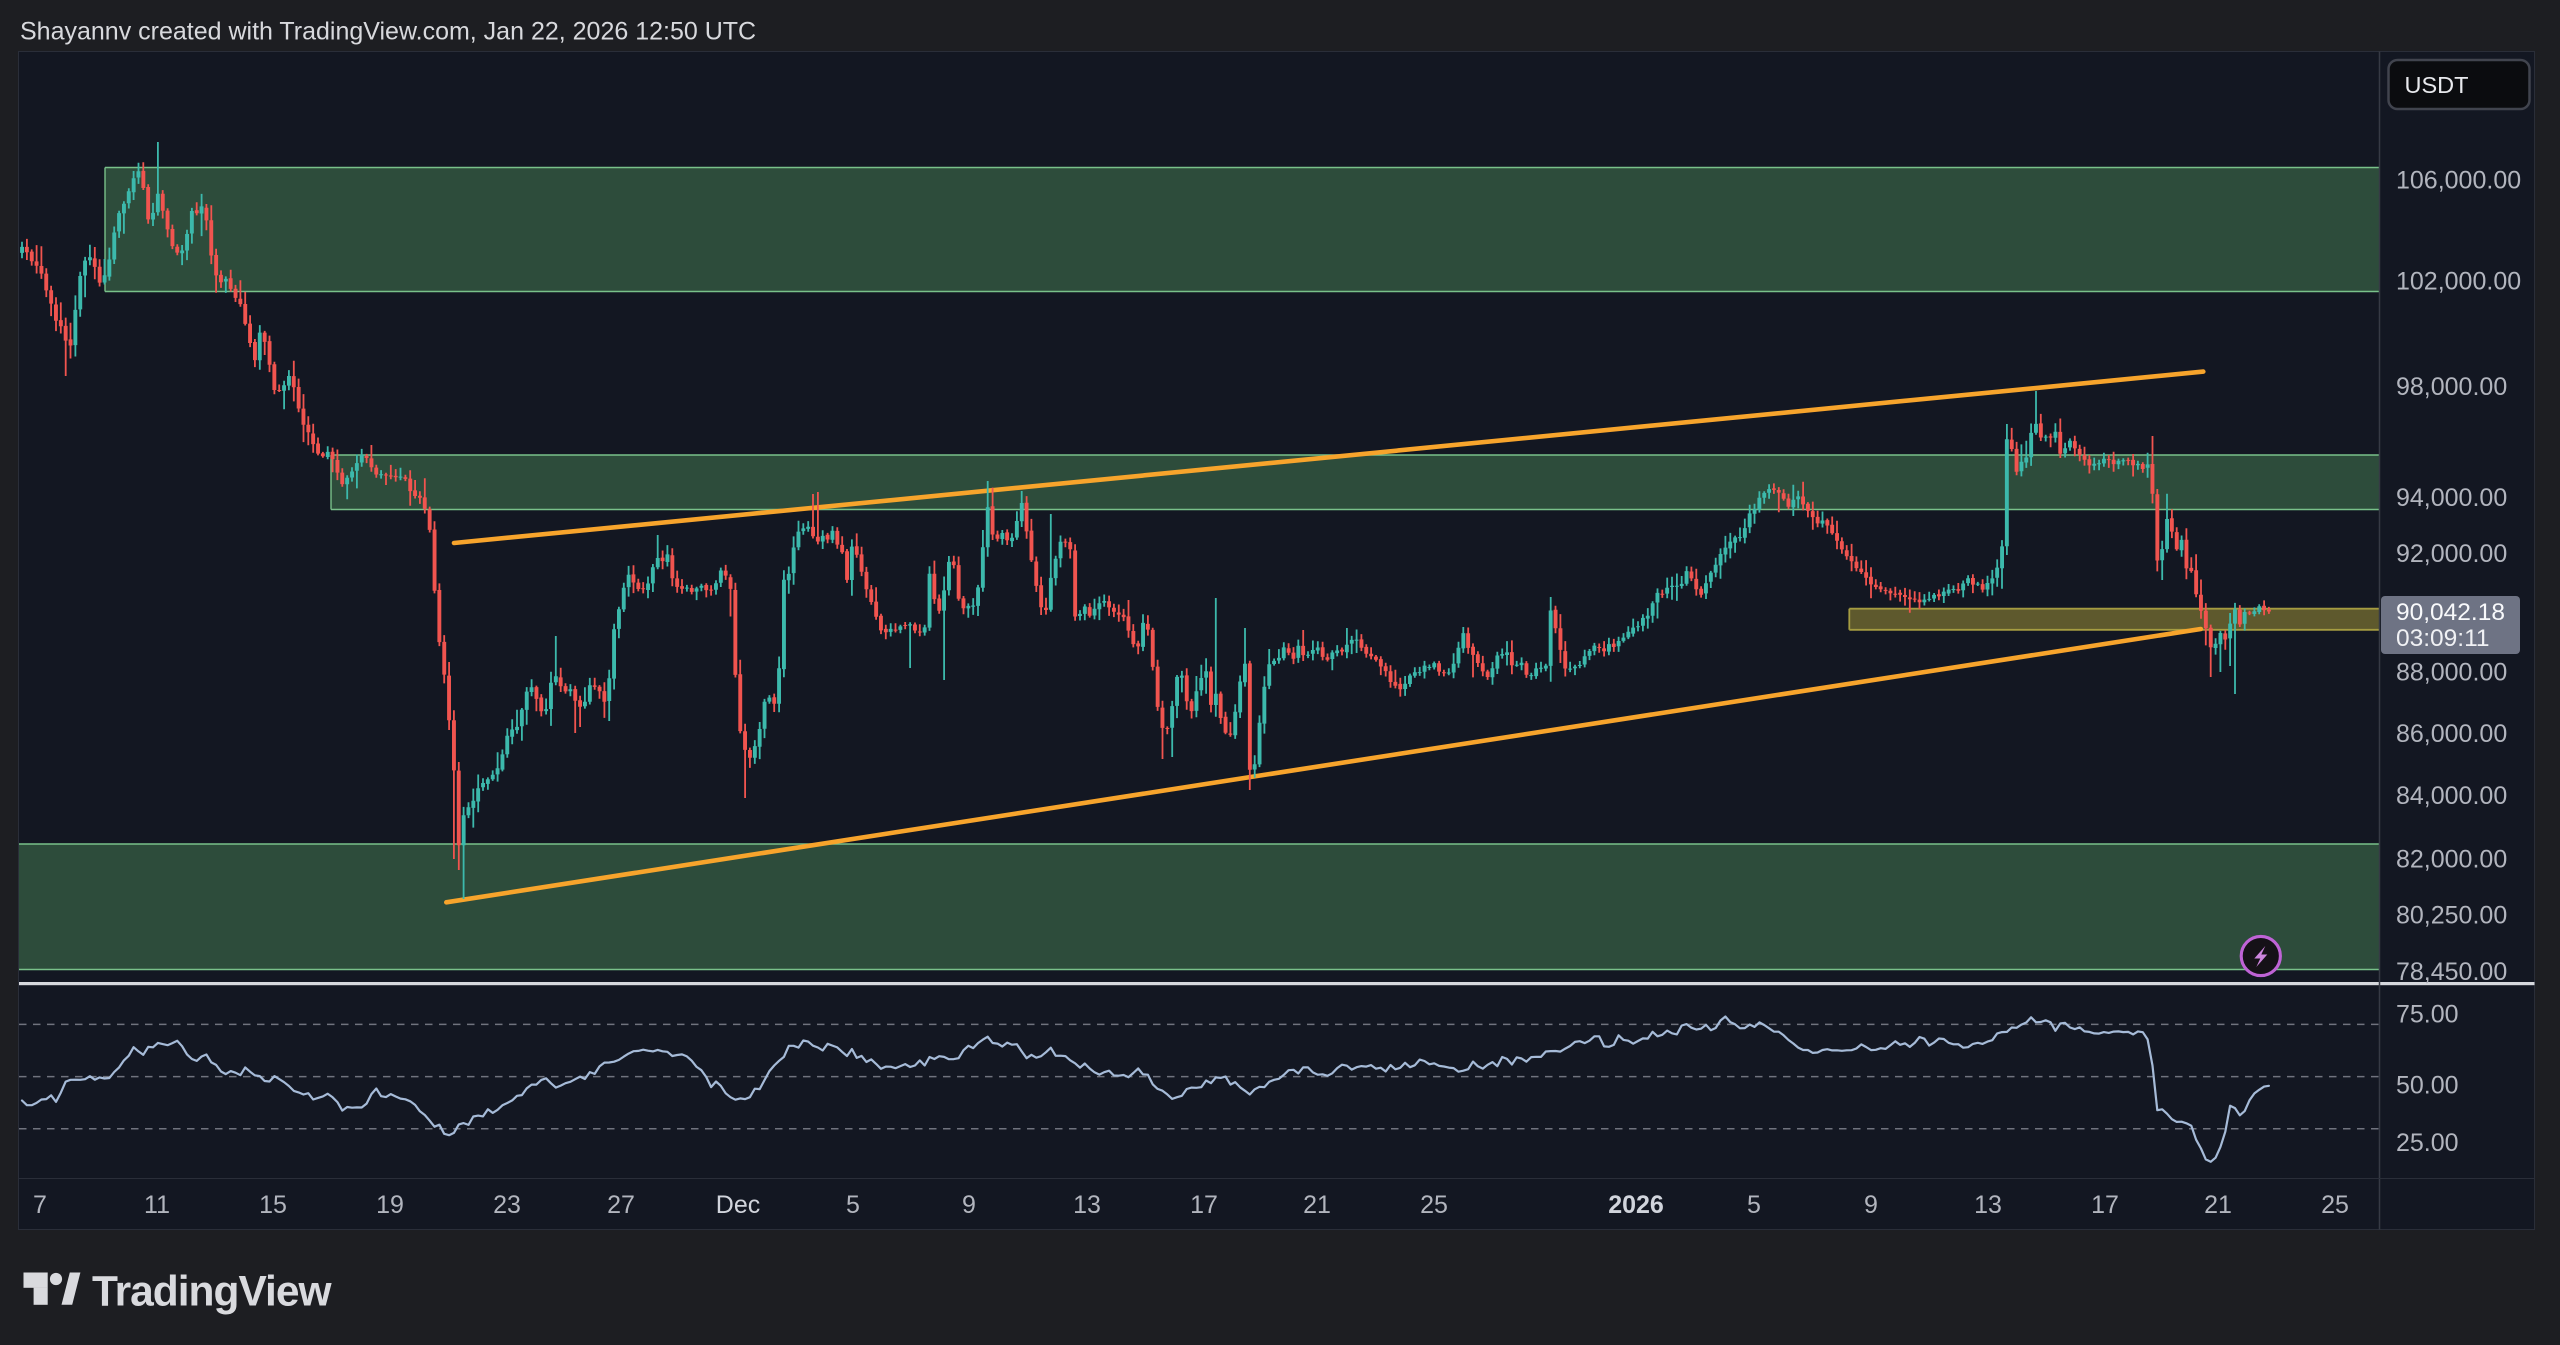  What do you see at coordinates (2451, 916) in the screenshot?
I see `svg-text: 80,250.00` at bounding box center [2451, 916].